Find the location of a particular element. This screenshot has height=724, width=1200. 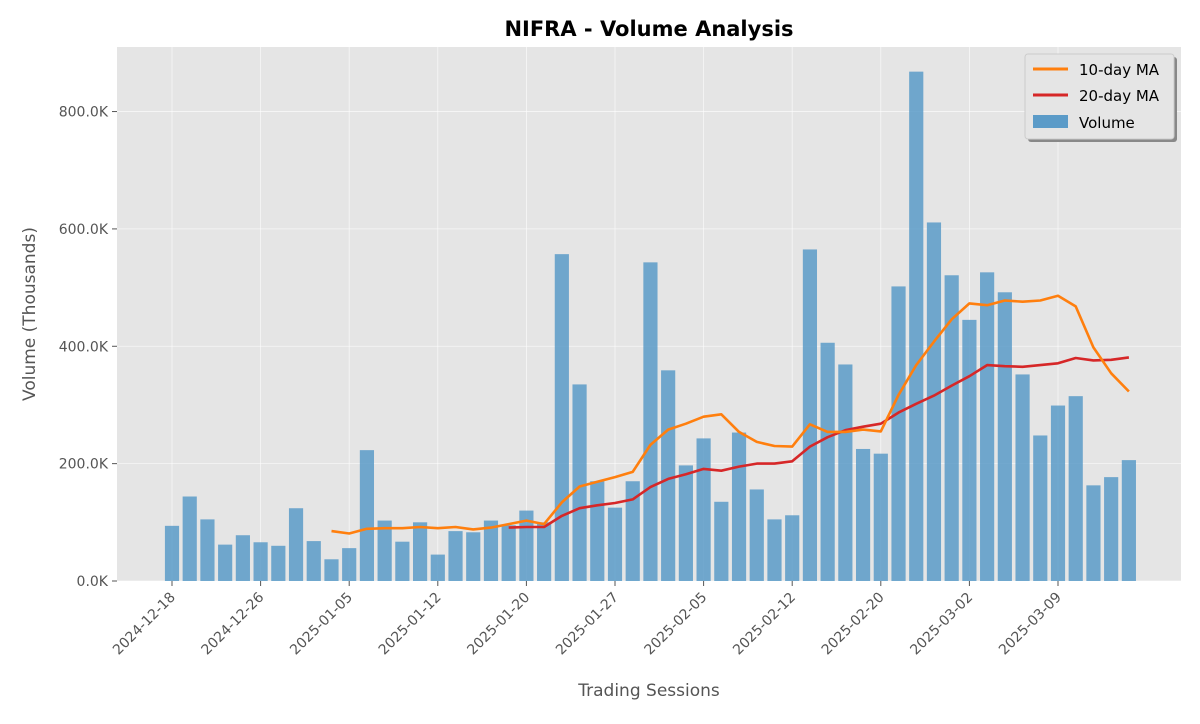

x-tick-label-8: 2025-02-20 is located at coordinates (853, 624).